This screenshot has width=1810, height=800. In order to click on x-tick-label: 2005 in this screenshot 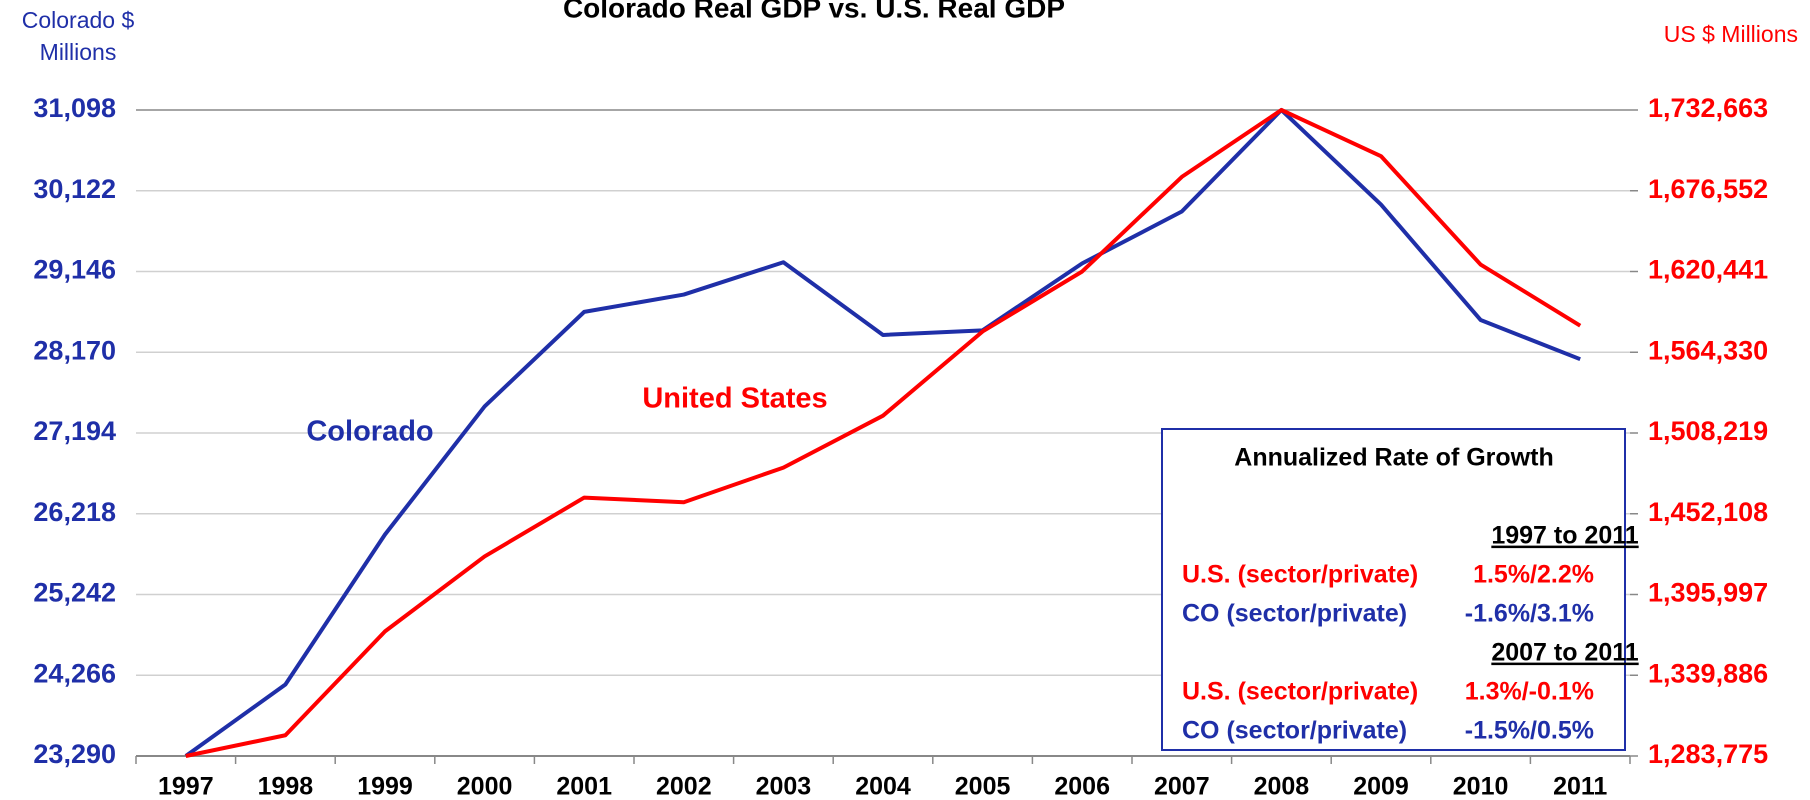, I will do `click(983, 786)`.